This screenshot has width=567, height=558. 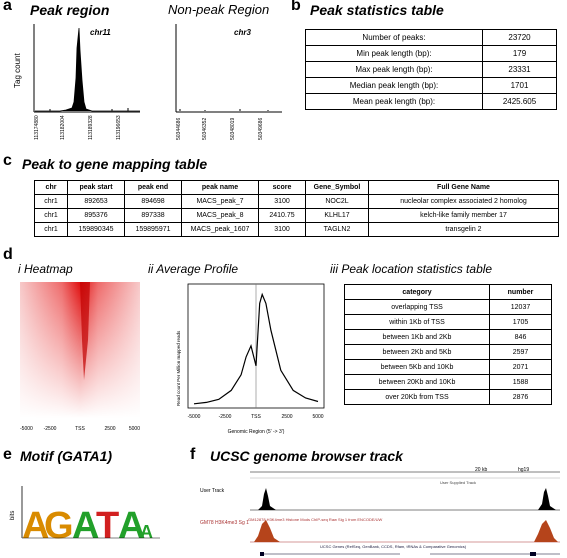 What do you see at coordinates (256, 348) in the screenshot?
I see `profile-series-line` at bounding box center [256, 348].